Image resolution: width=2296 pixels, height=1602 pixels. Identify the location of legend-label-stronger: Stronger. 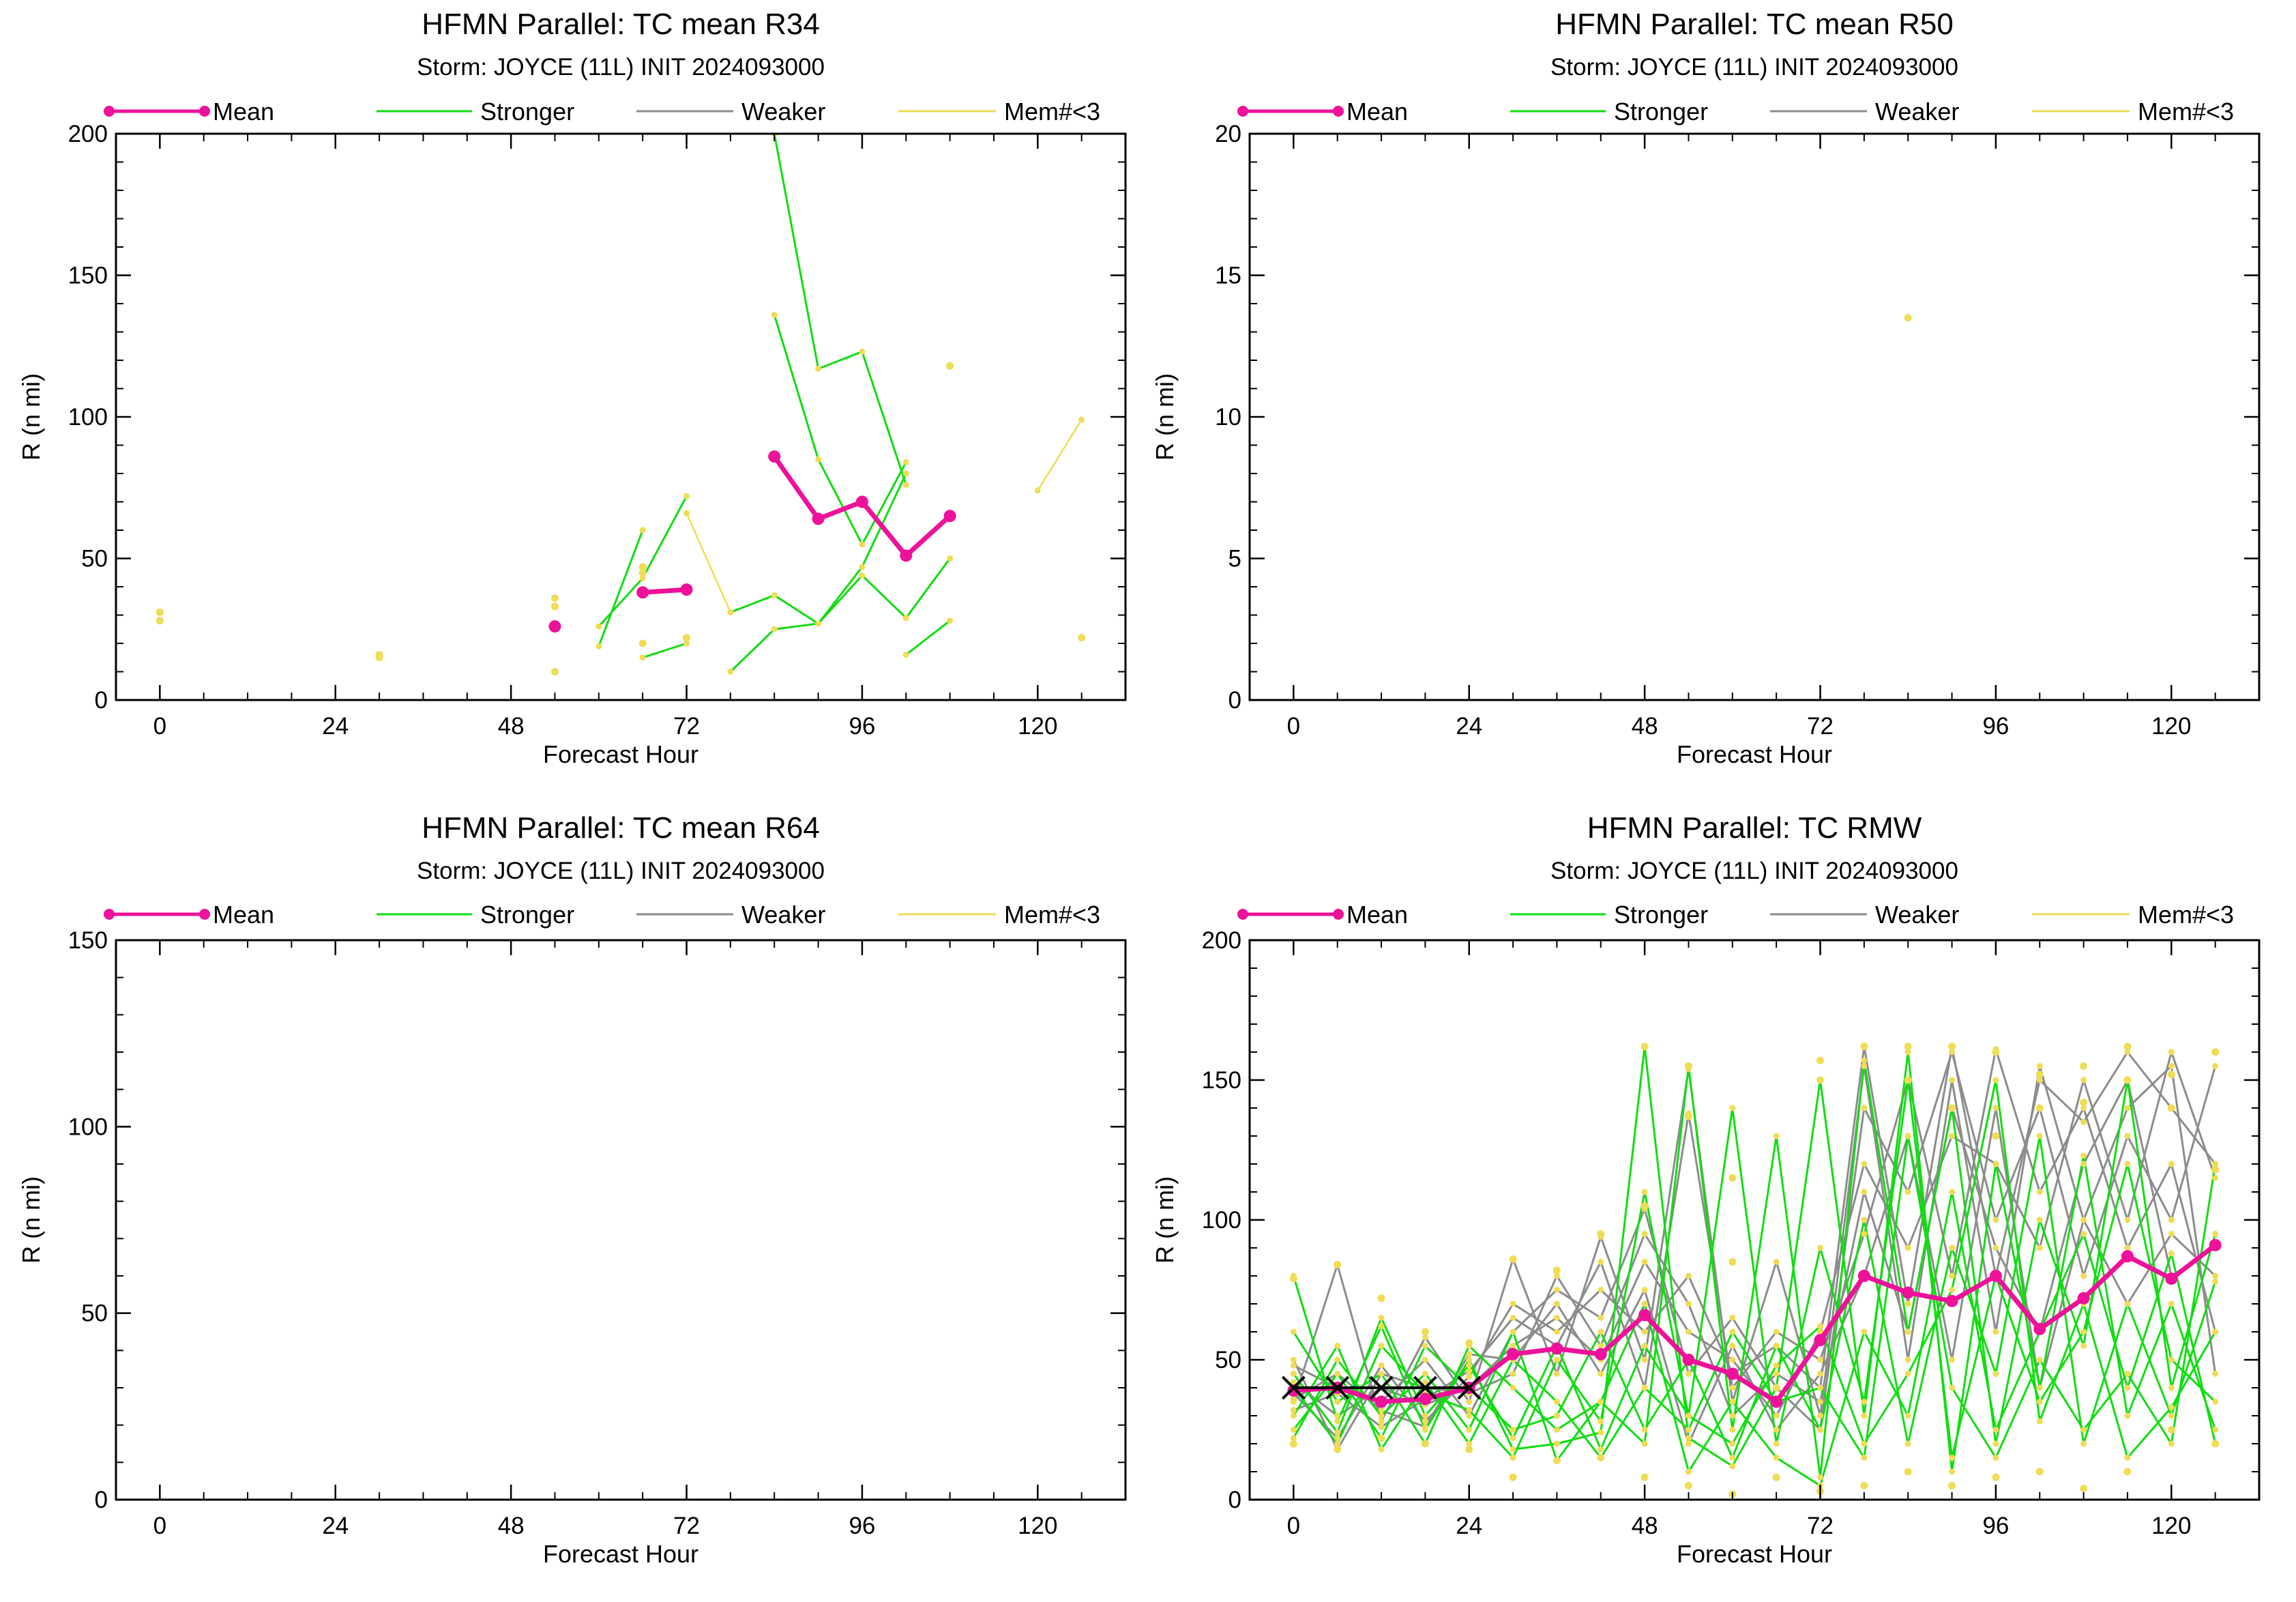
(1661, 915).